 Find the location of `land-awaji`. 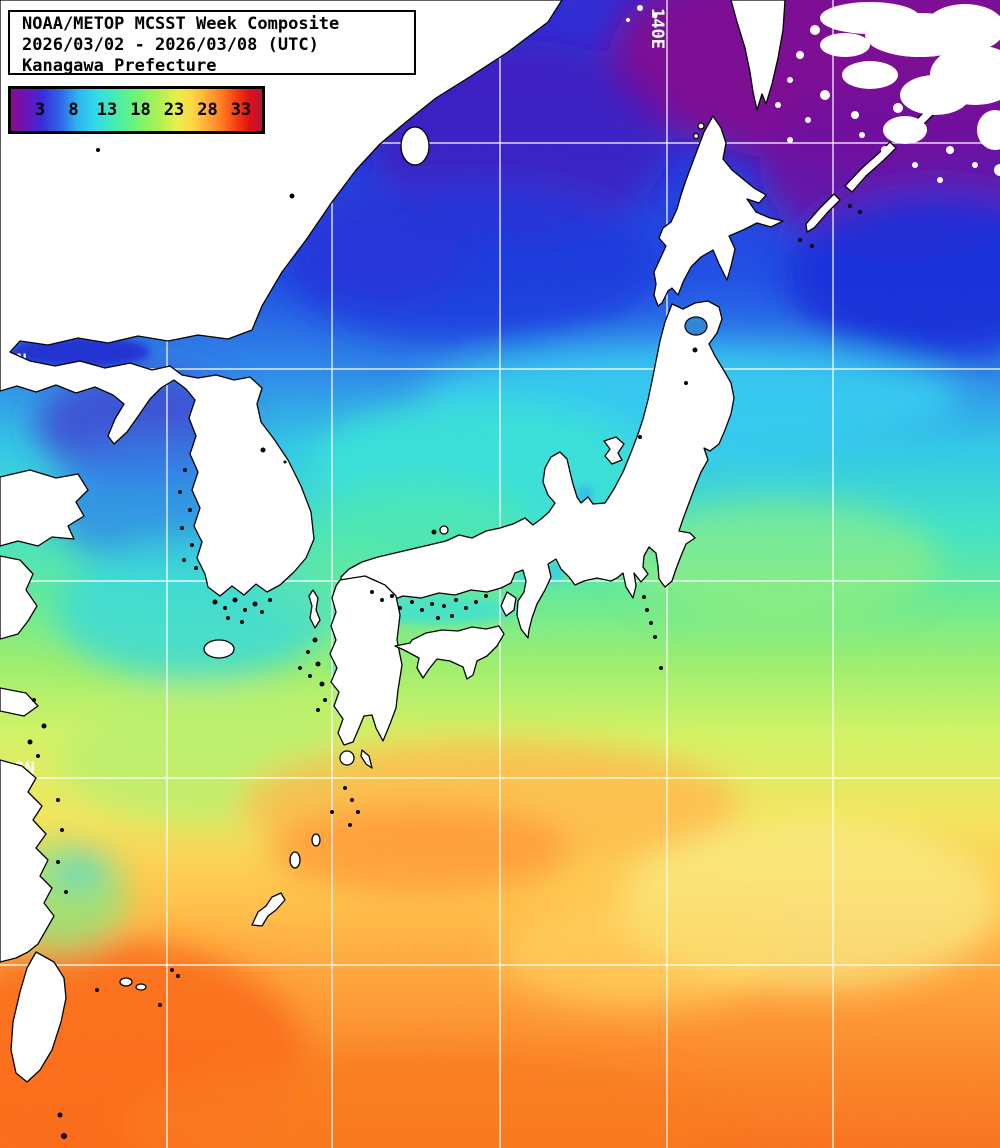

land-awaji is located at coordinates (508, 604).